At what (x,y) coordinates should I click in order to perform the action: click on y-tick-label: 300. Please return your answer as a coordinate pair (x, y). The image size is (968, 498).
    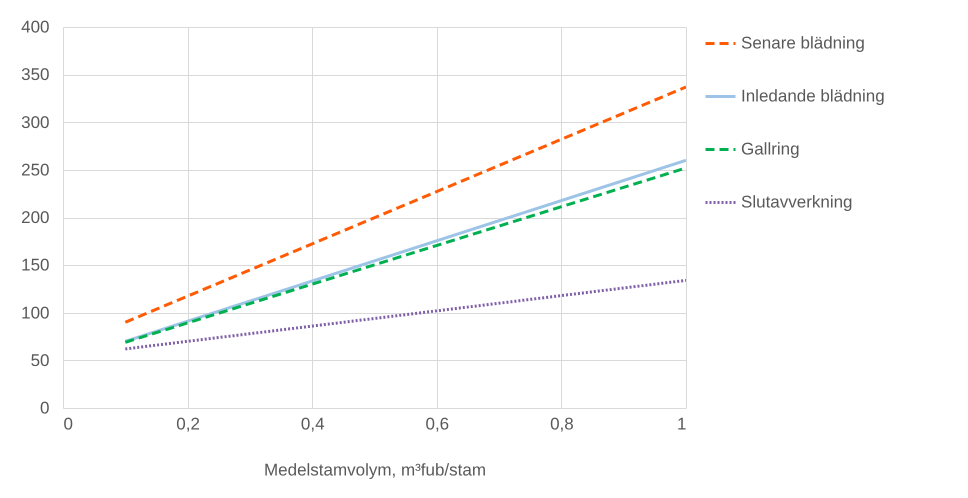
    Looking at the image, I should click on (35, 122).